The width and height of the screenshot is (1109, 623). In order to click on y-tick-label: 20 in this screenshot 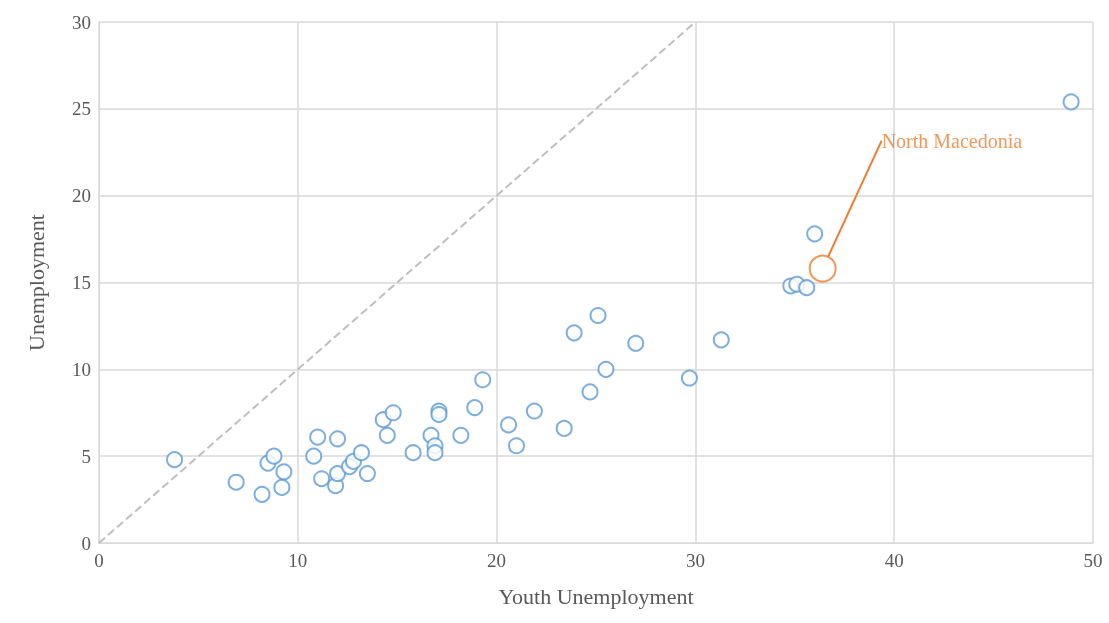, I will do `click(81, 196)`.